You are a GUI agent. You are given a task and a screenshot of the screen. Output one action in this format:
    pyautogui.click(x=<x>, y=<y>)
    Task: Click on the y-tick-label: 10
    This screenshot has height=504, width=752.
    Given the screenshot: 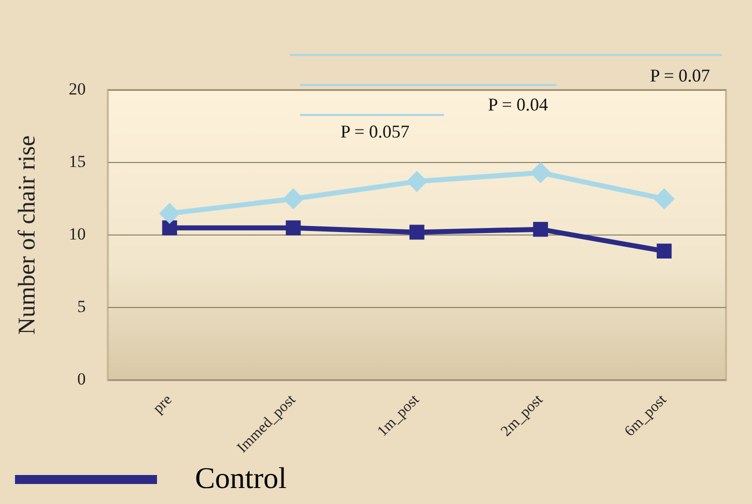 What is the action you would take?
    pyautogui.click(x=77, y=234)
    